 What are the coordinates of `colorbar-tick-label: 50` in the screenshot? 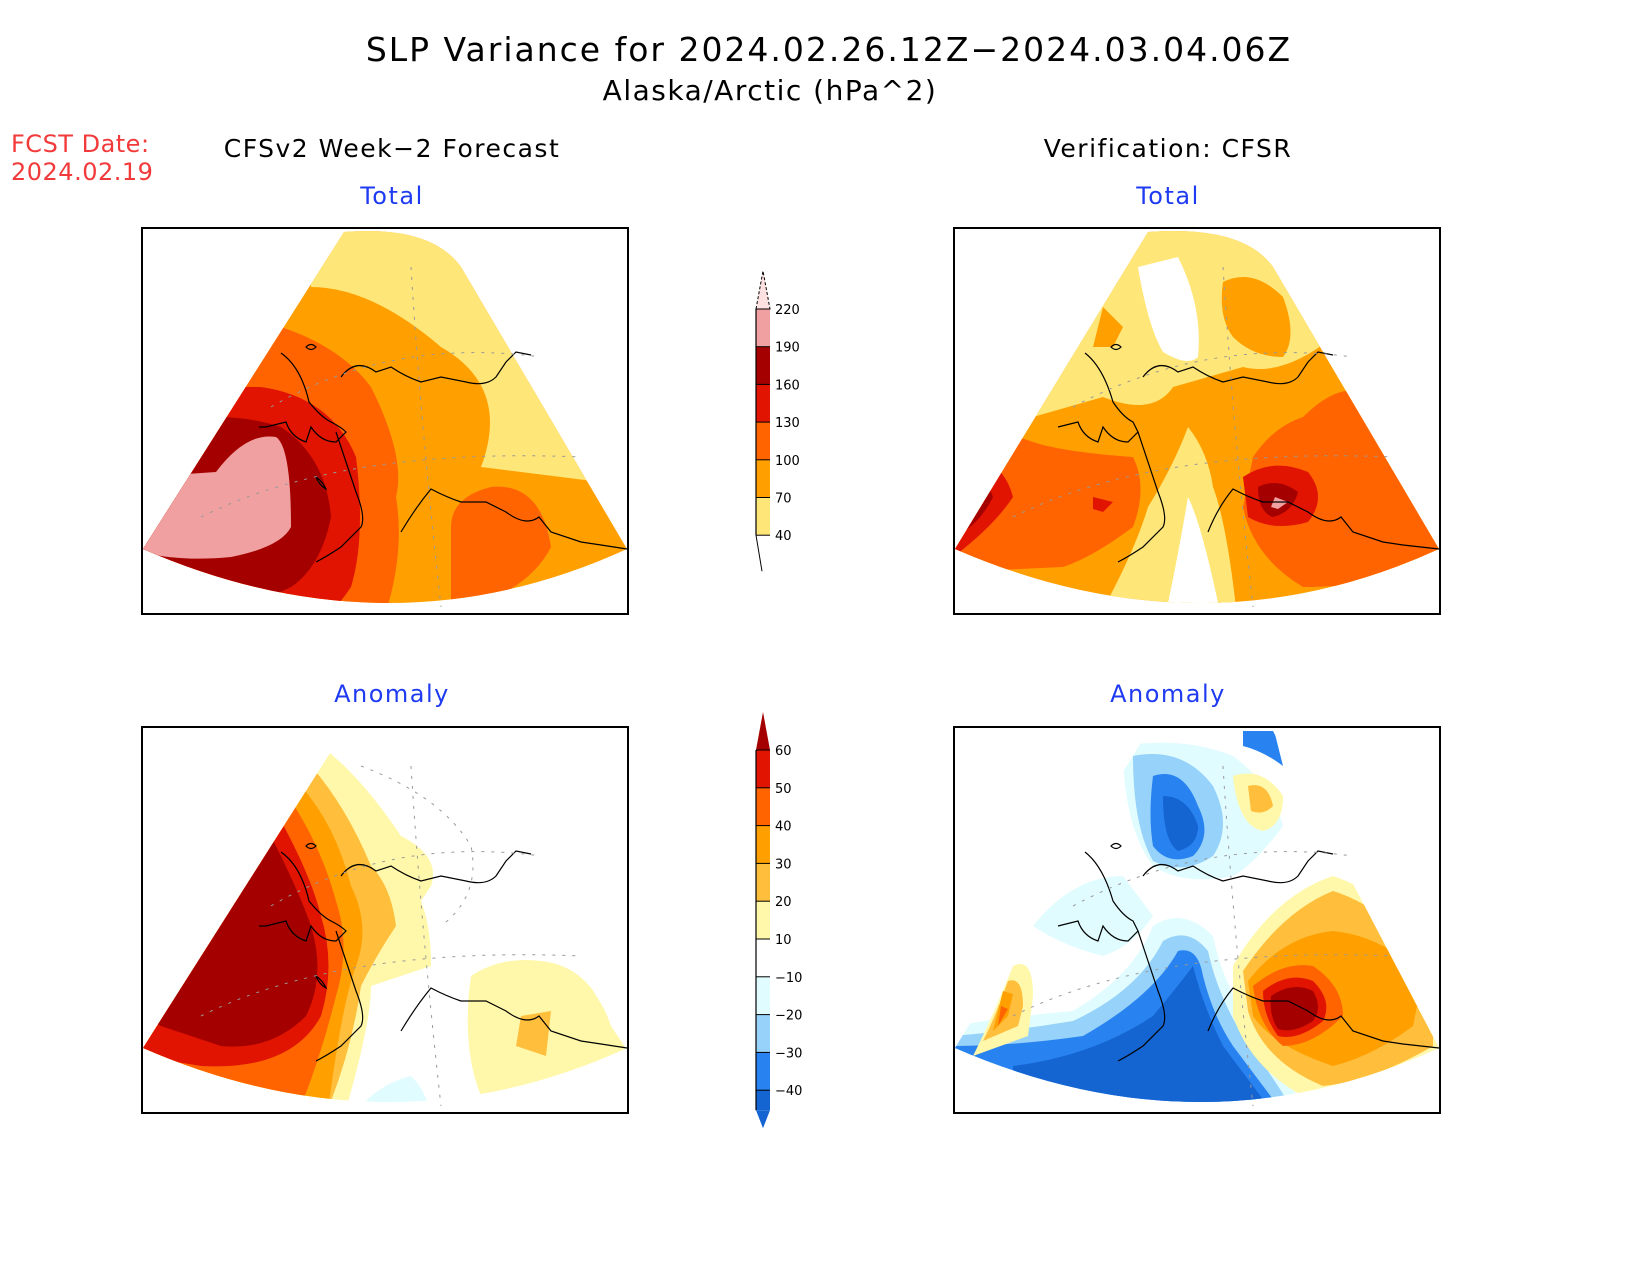 It's located at (783, 789).